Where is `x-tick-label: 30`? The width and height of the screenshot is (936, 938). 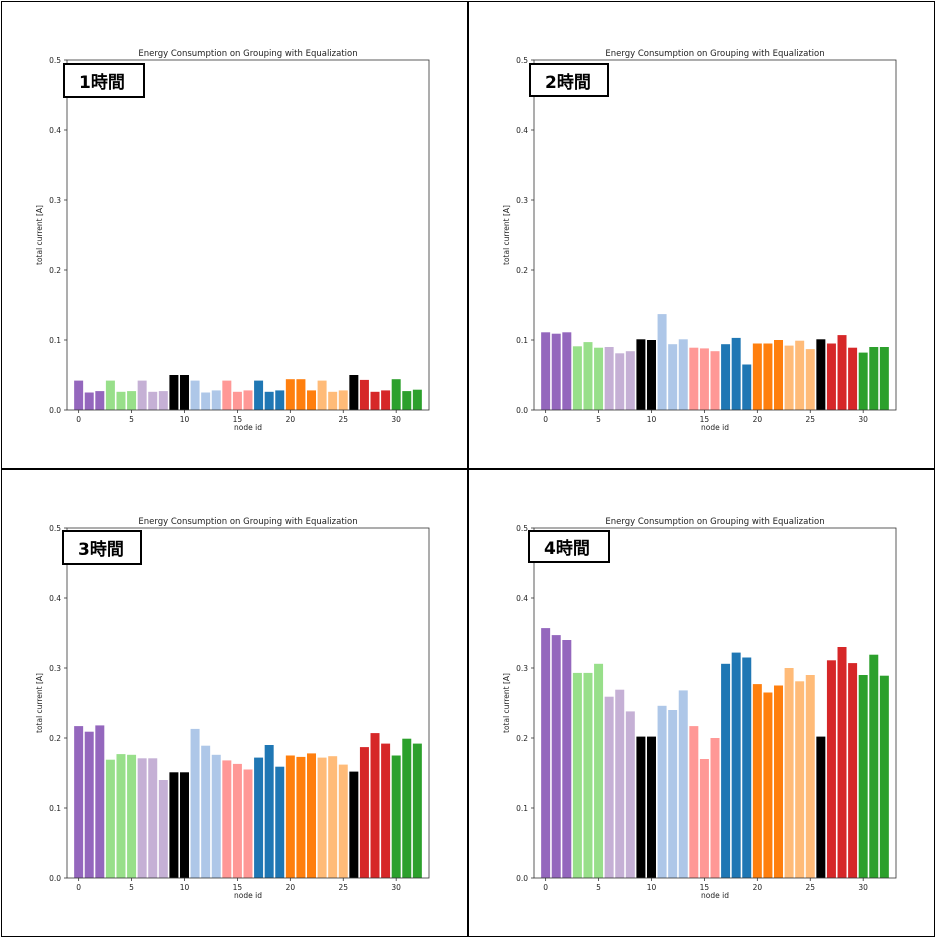 x-tick-label: 30 is located at coordinates (863, 419).